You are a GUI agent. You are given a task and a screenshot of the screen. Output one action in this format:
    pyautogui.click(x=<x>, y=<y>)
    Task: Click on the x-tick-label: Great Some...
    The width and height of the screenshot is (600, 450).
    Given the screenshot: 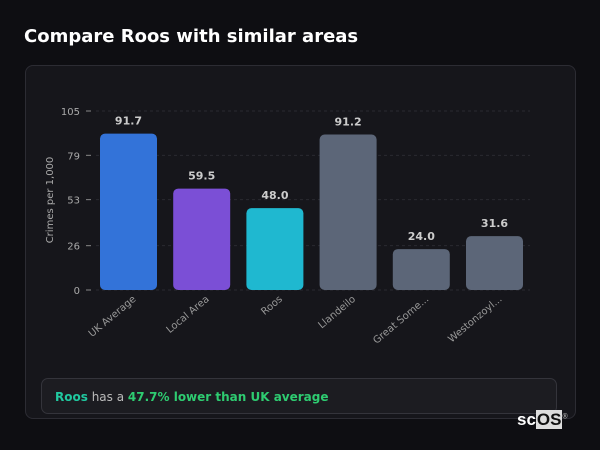 What is the action you would take?
    pyautogui.click(x=401, y=320)
    